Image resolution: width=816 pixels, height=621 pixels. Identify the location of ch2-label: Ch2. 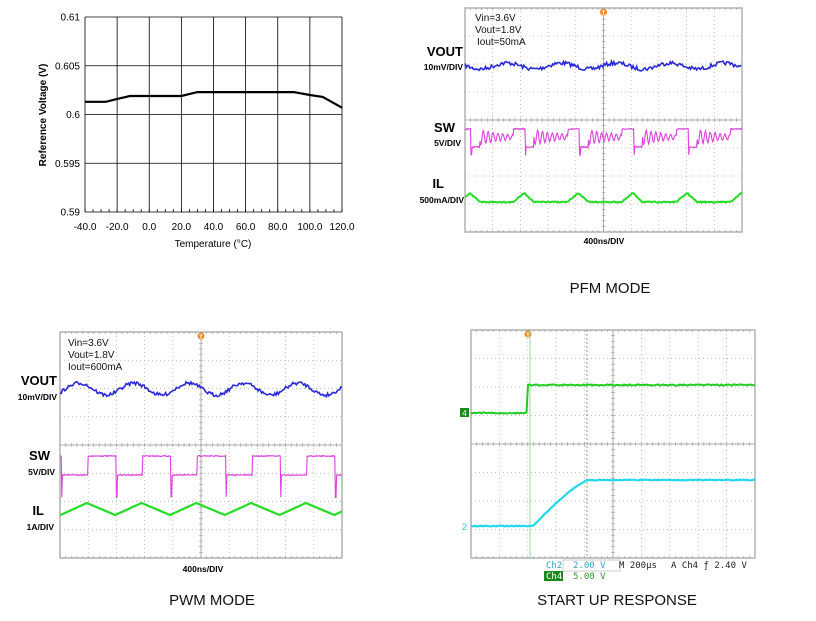
(554, 566).